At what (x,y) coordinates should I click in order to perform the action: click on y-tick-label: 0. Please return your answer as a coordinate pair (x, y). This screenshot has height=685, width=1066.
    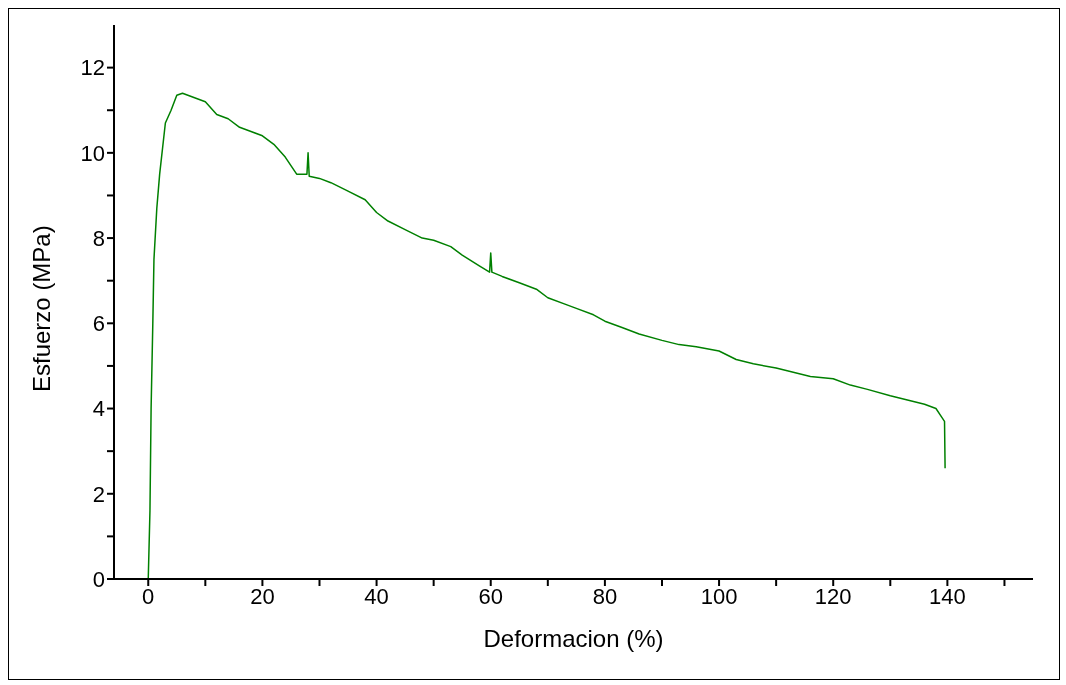
    Looking at the image, I should click on (98, 579).